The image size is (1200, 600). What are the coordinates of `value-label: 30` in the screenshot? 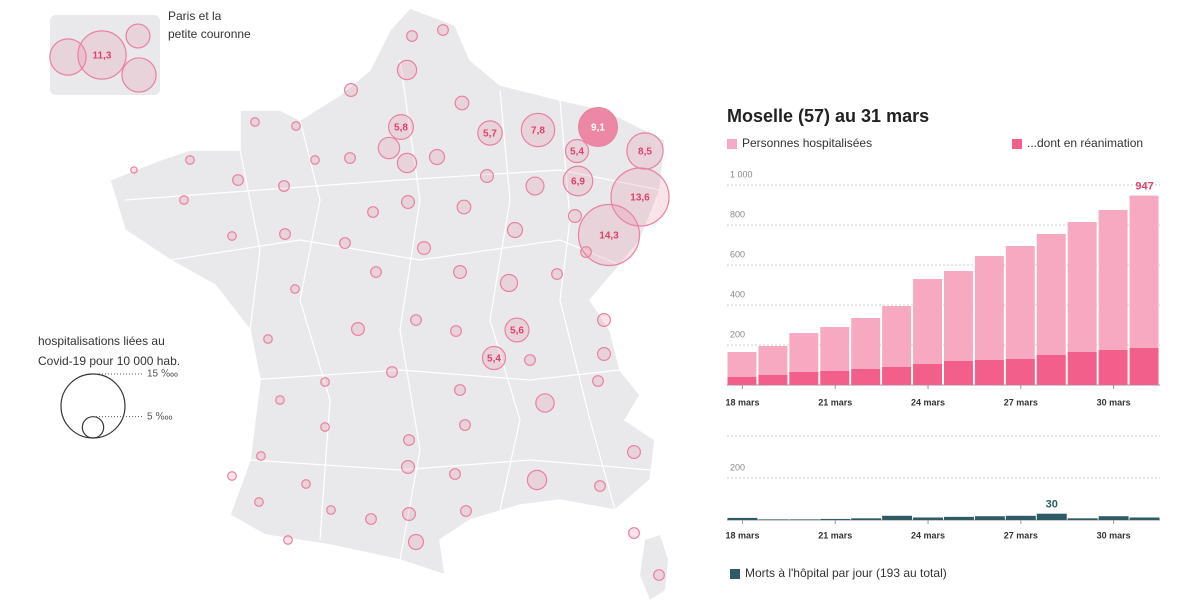 It's located at (1052, 505).